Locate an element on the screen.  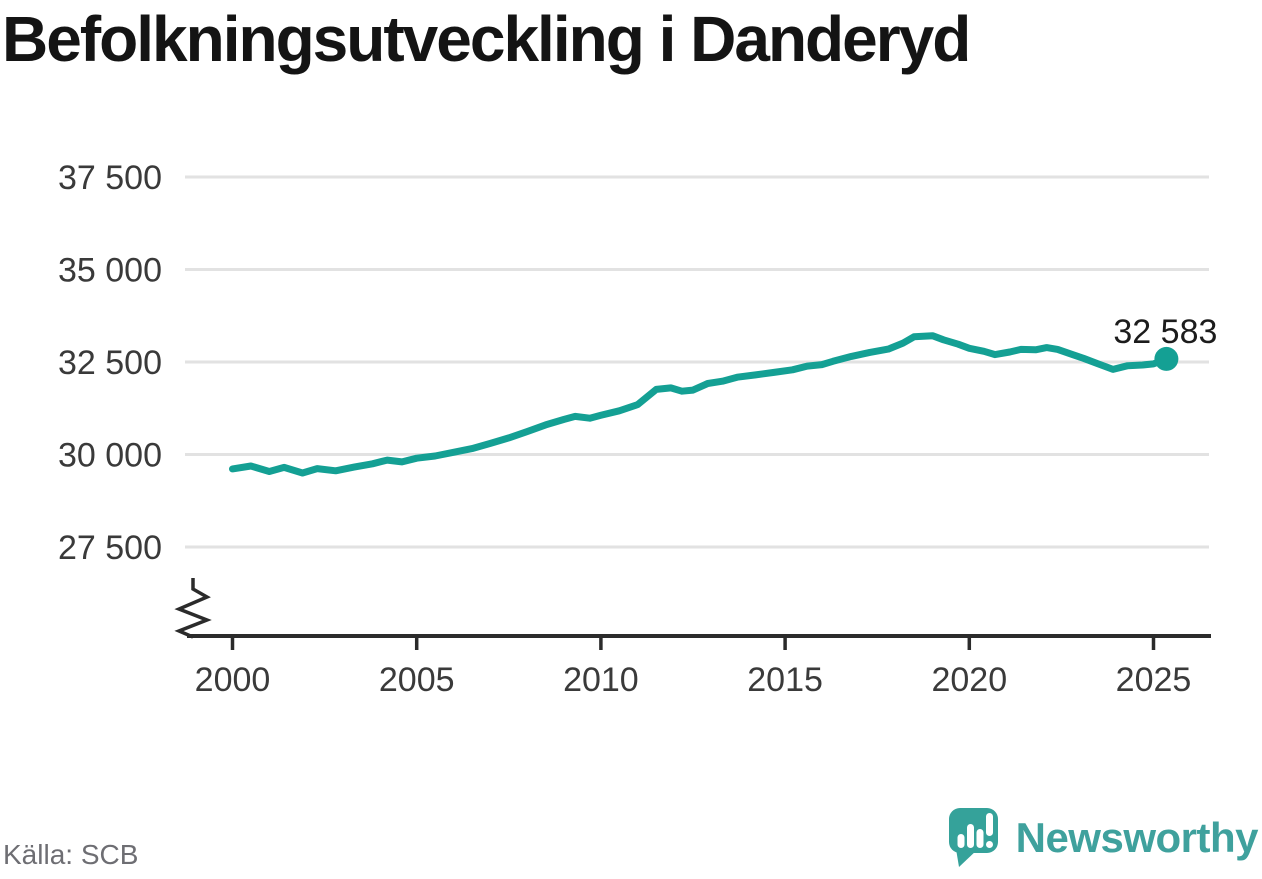
x-tick-label-2020: 2020 is located at coordinates (969, 680).